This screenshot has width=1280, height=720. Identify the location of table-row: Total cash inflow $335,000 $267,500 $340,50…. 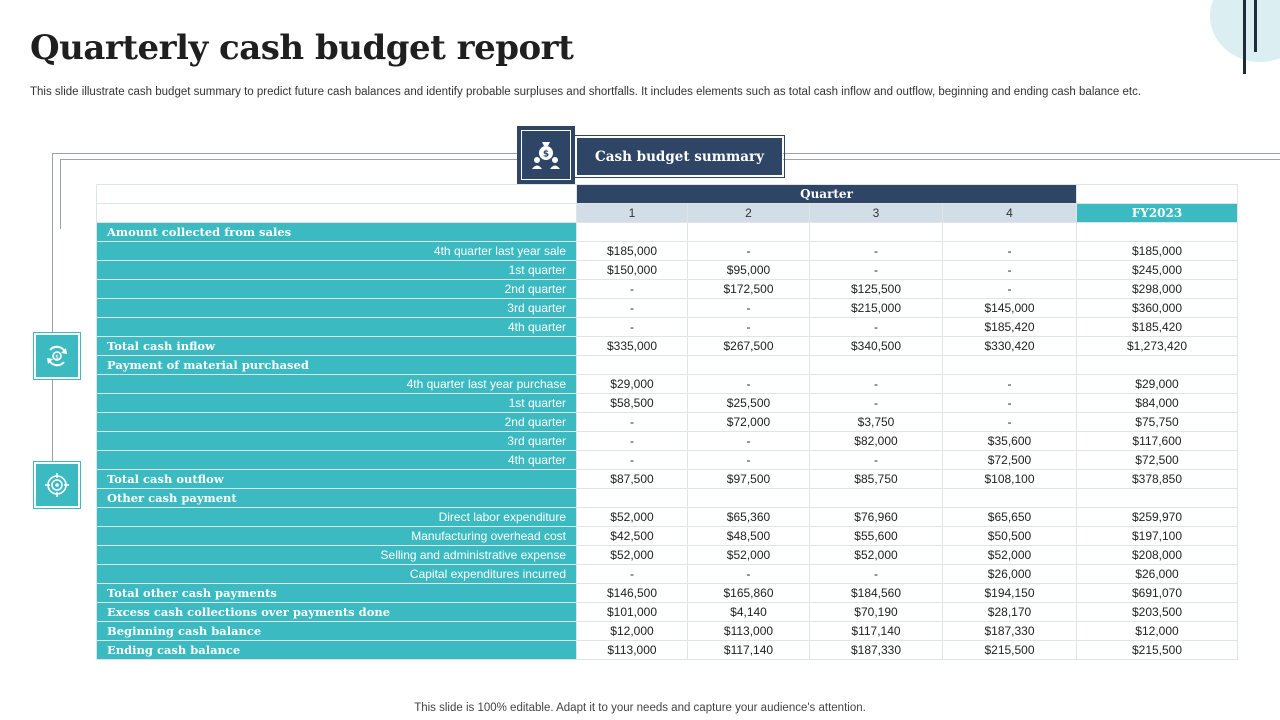
(667, 346).